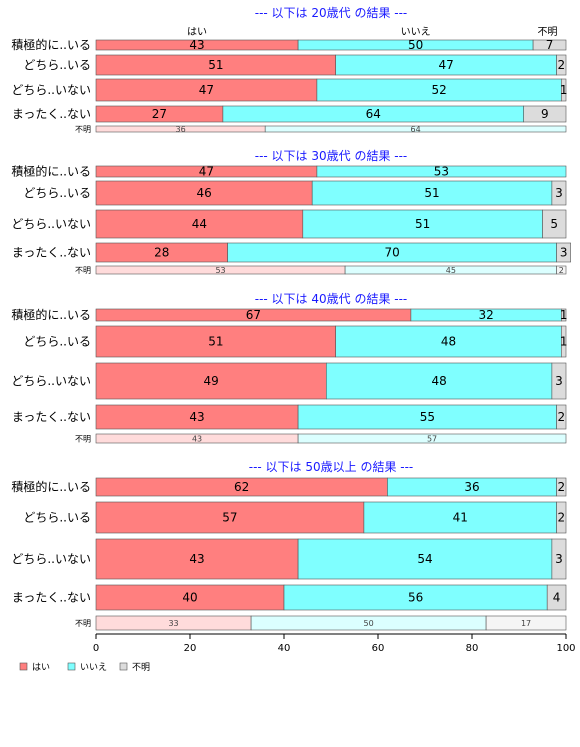 The image size is (580, 747). What do you see at coordinates (391, 253) in the screenshot?
I see `data-label: 70` at bounding box center [391, 253].